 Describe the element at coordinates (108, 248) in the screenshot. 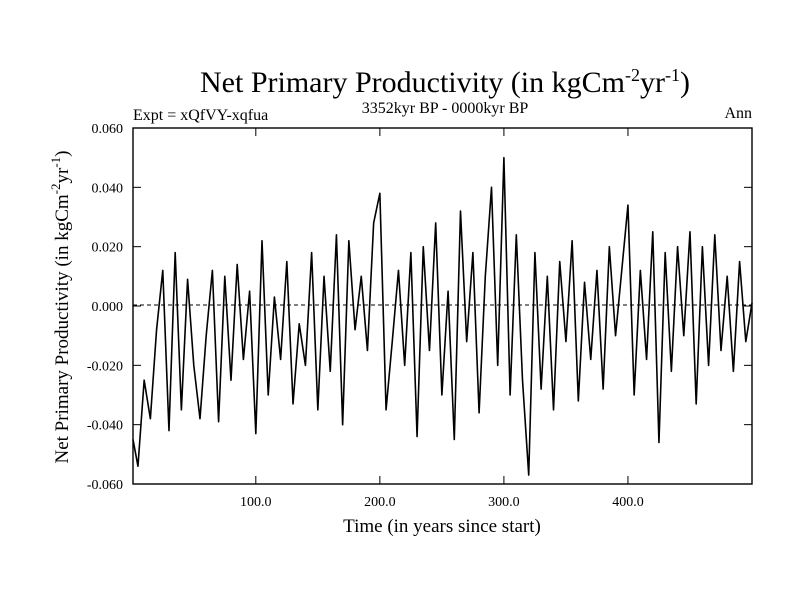

I see `y-tick-label: 0.020` at that location.